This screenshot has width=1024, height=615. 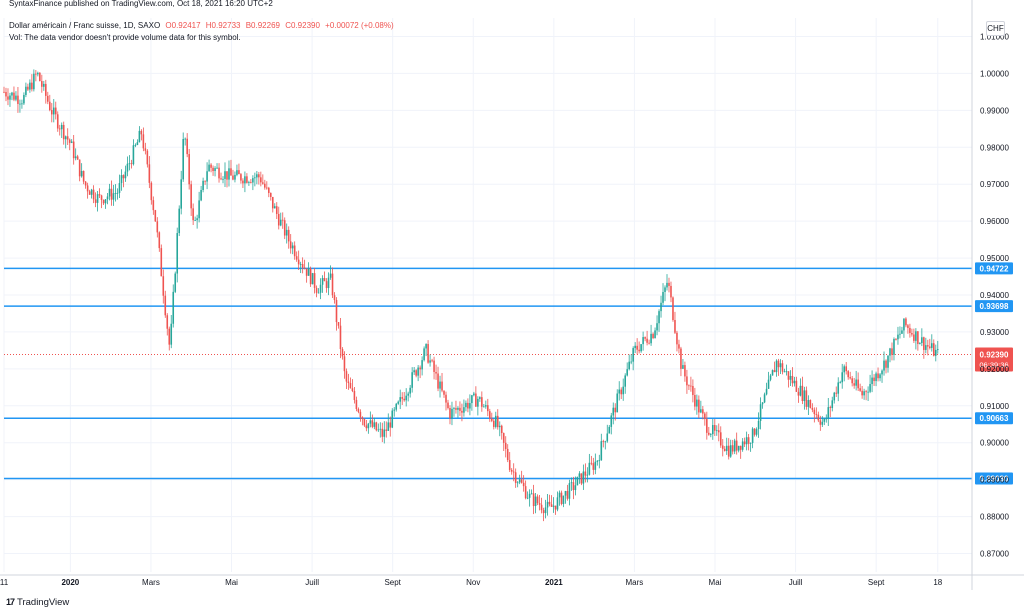 What do you see at coordinates (37, 602) in the screenshot?
I see `tradingview-logo: 17 TradingView` at bounding box center [37, 602].